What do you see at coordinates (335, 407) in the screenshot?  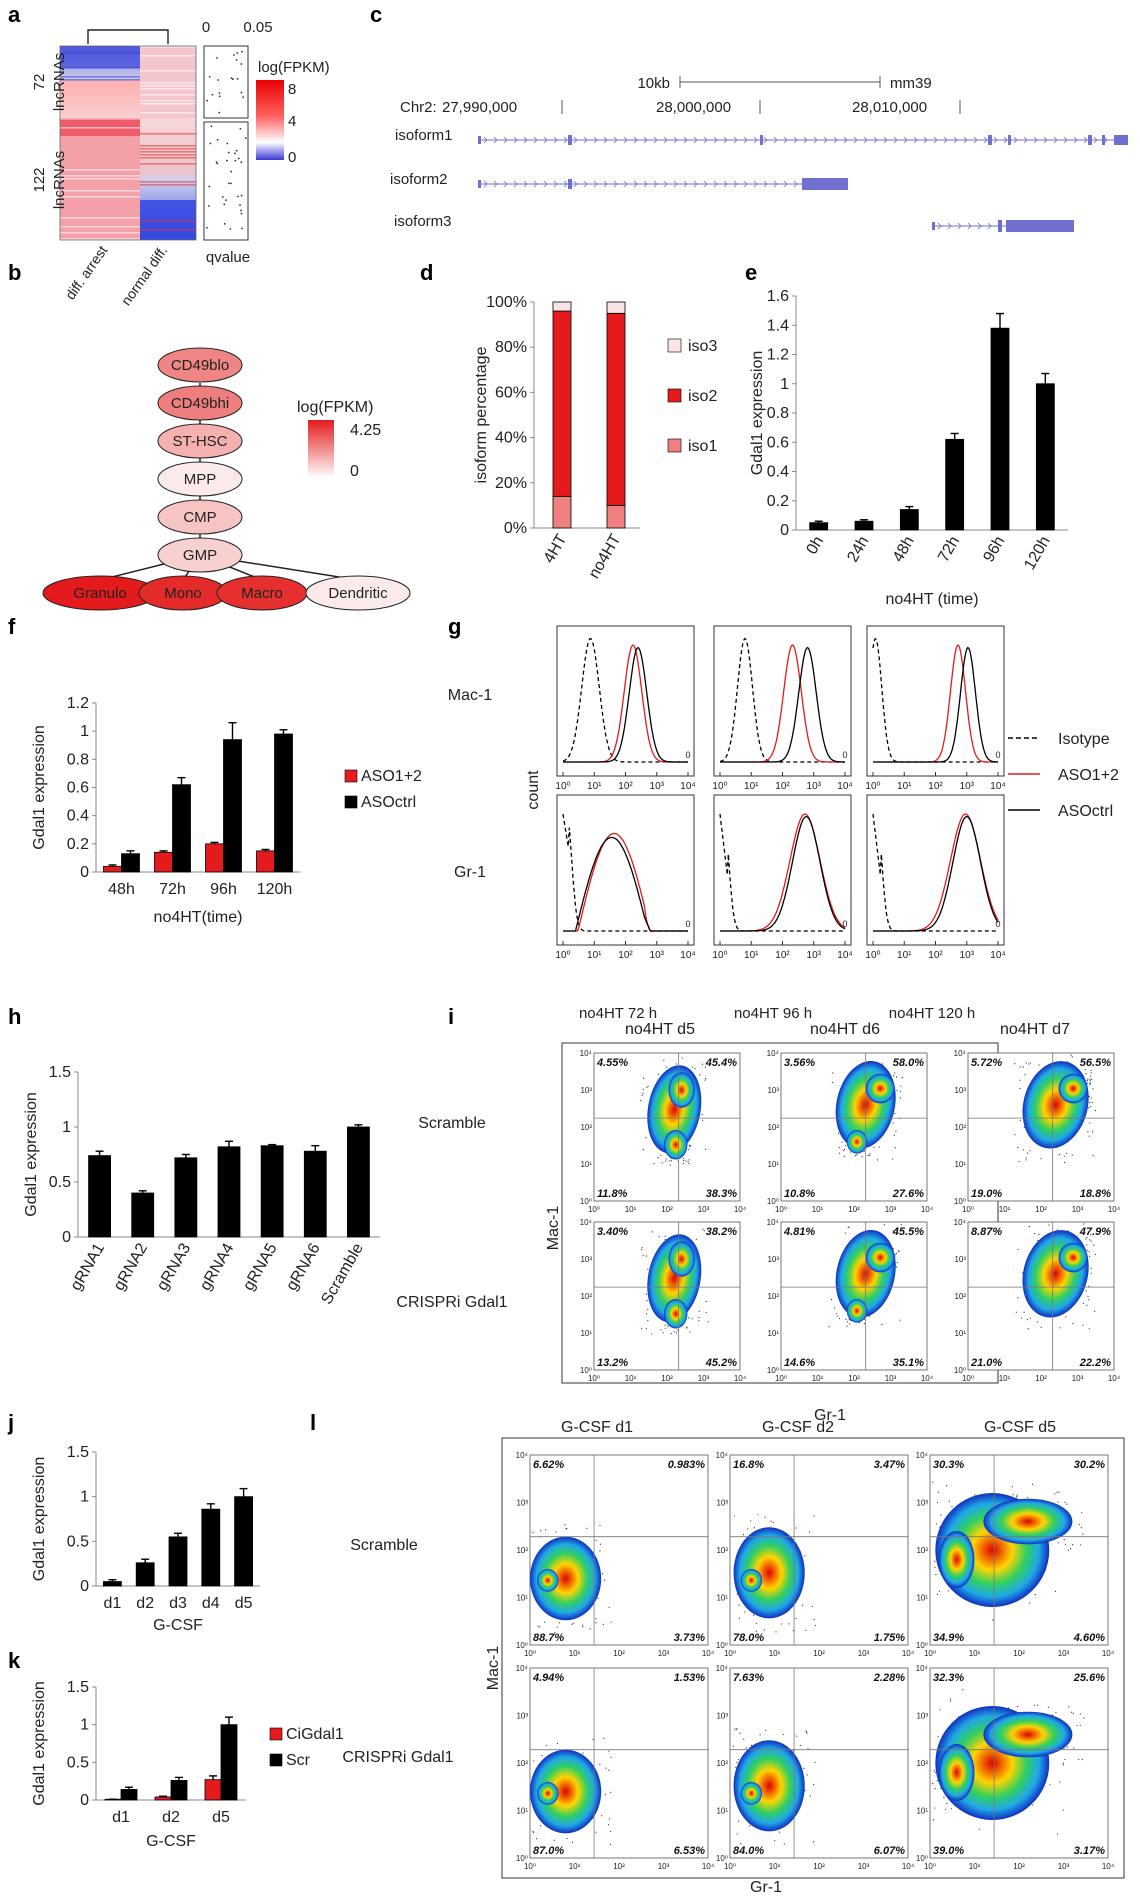 I see `colorbar-title-b: log(FPKM)` at bounding box center [335, 407].